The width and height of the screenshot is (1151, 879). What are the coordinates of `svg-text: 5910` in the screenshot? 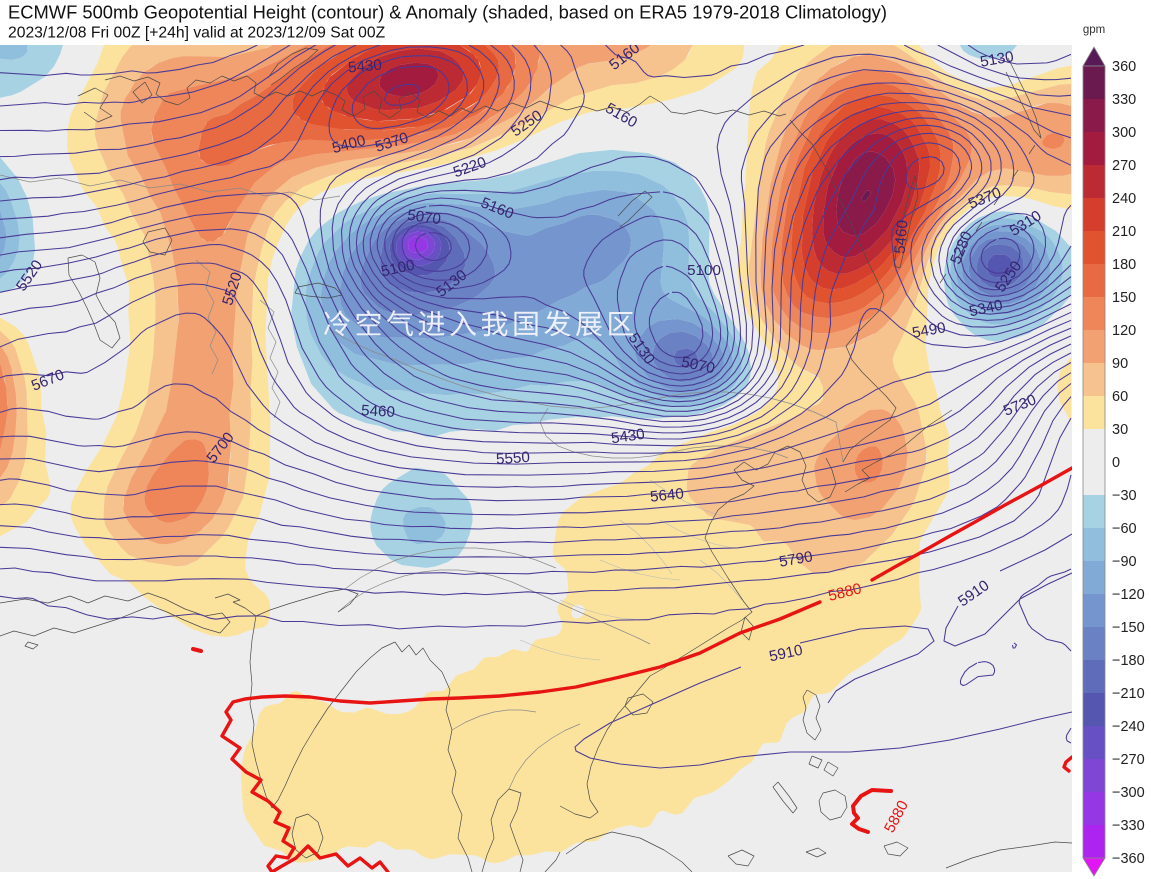 It's located at (786, 654).